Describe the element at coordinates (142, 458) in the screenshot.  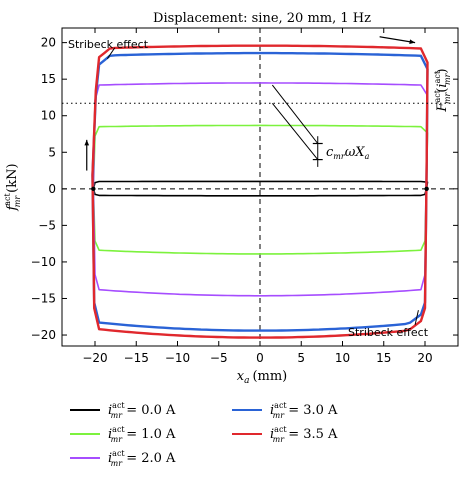
I see `legend-item-label: iact mr = 2.0 A` at that location.